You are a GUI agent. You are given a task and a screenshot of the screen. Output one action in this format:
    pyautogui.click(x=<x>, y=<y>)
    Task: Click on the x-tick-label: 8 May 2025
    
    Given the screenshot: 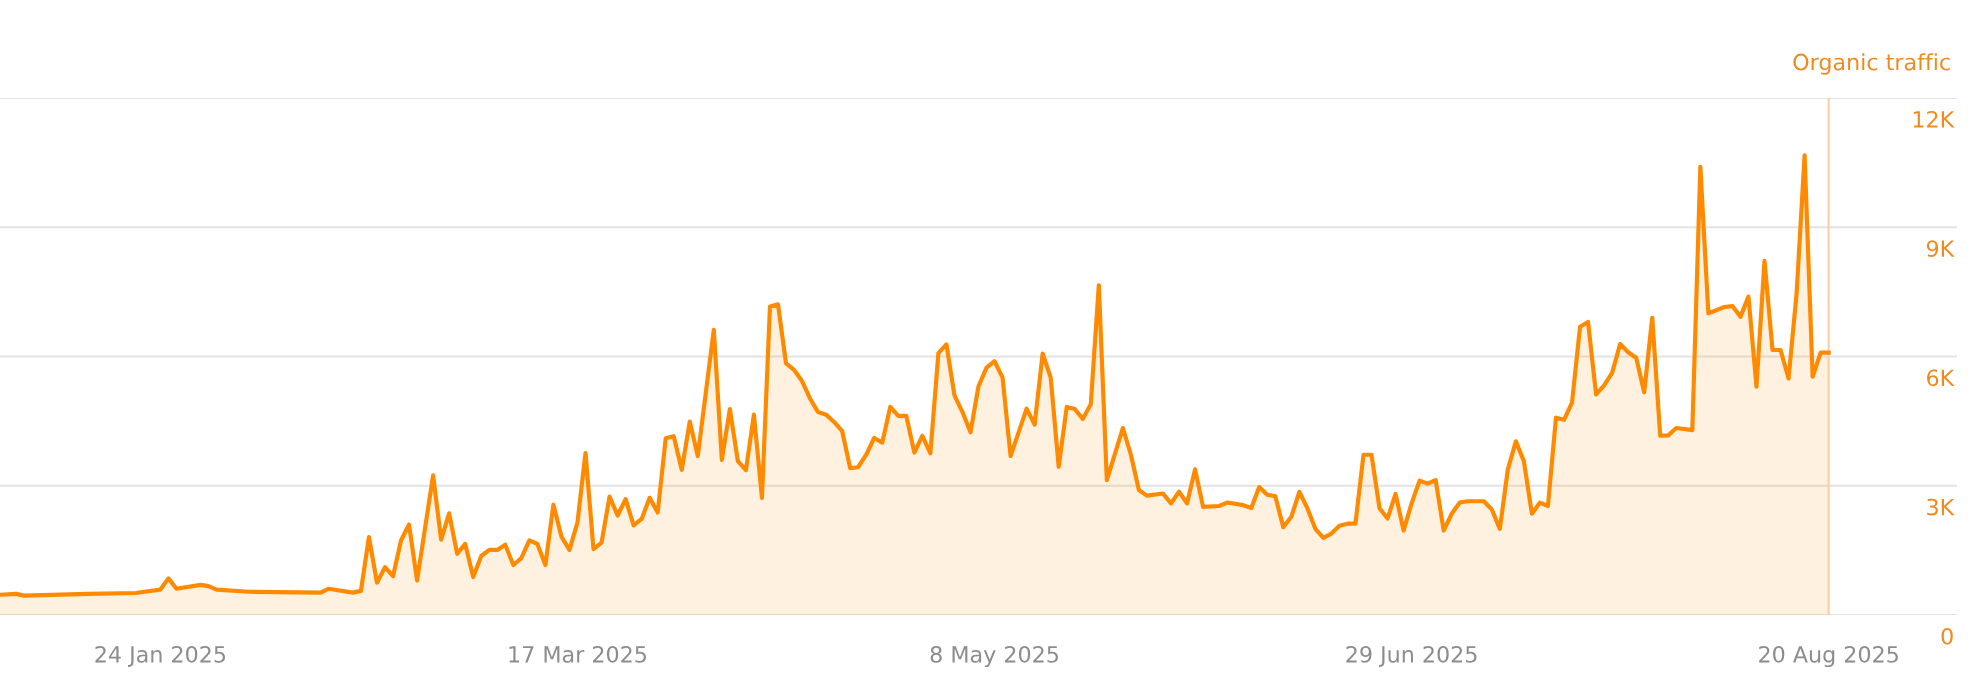 What is the action you would take?
    pyautogui.click(x=994, y=656)
    